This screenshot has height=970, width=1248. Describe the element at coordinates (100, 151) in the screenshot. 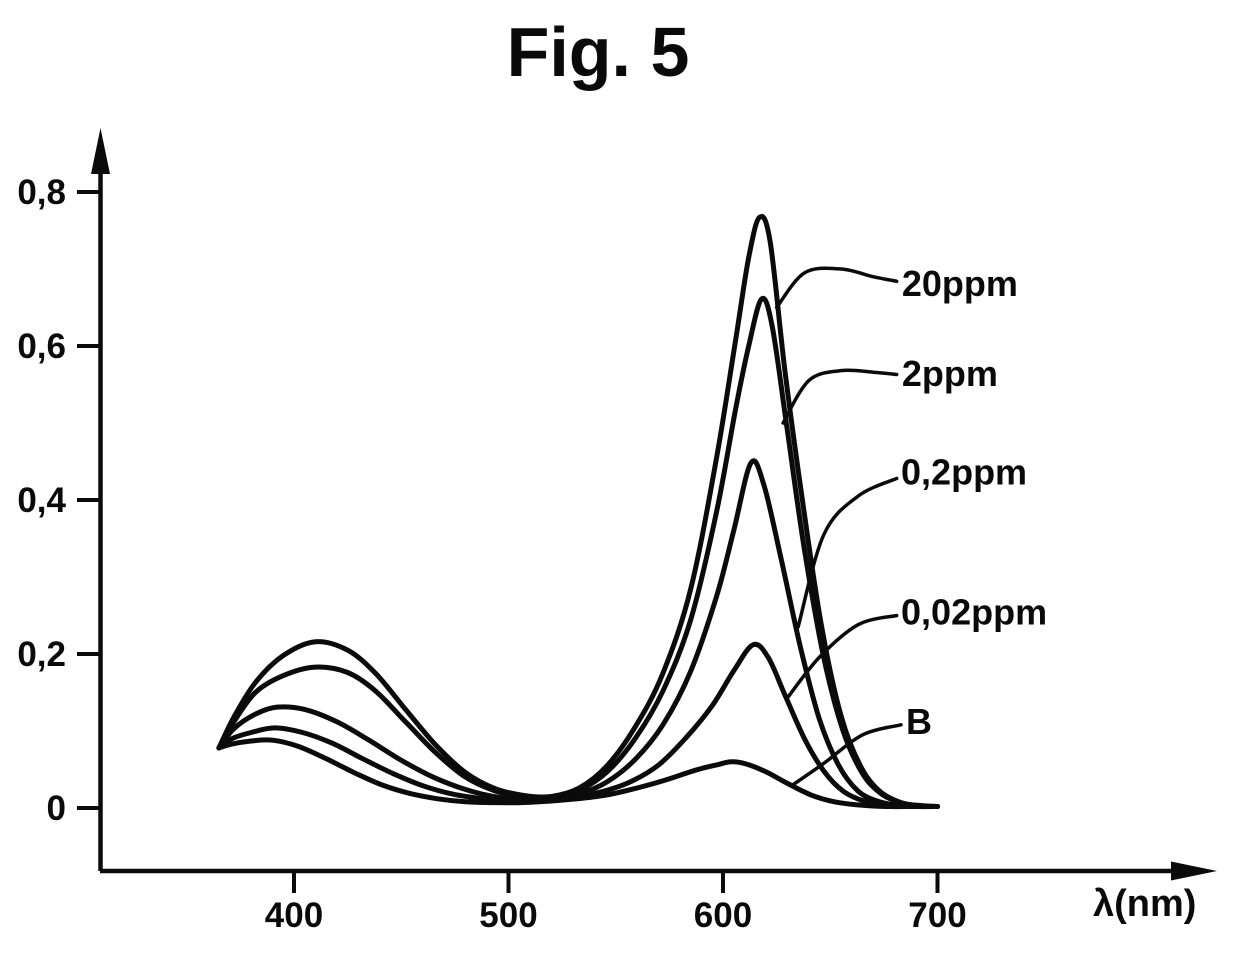

I see `y-axis-arrowhead-icon` at that location.